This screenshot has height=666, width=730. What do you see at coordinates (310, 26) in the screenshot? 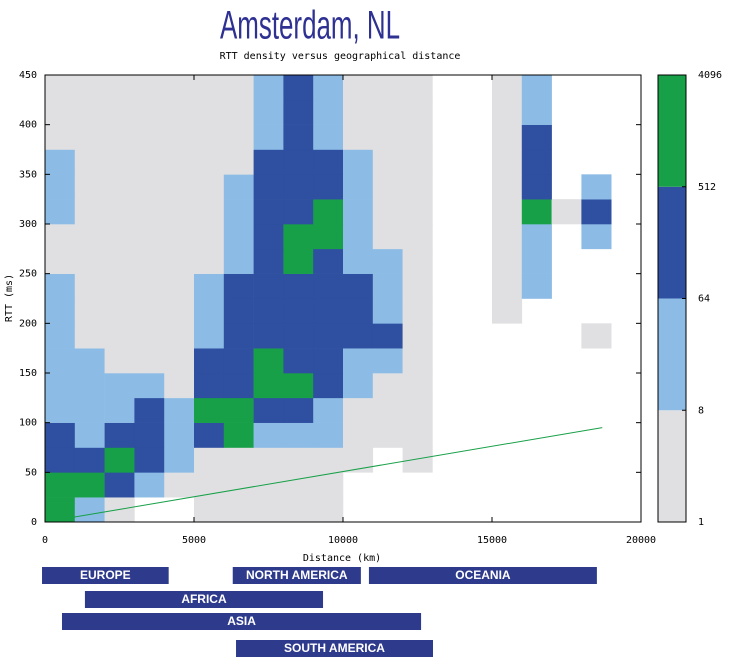
I see `chart-title: Amsterdam, NL` at bounding box center [310, 26].